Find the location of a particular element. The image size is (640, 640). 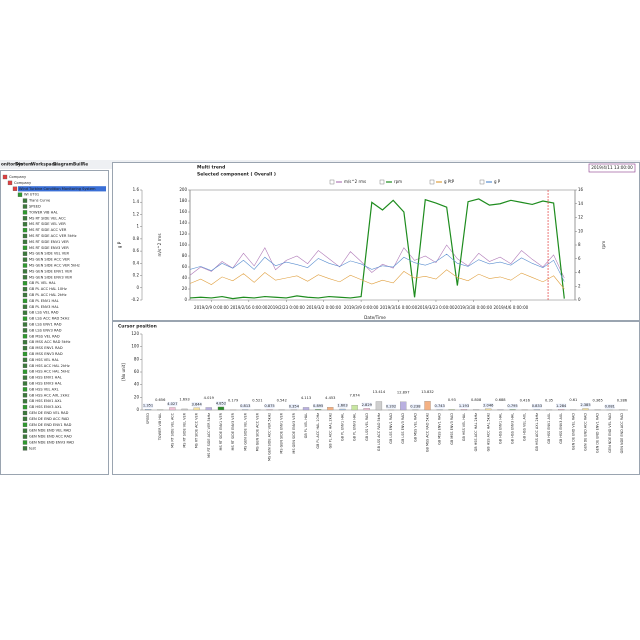

y2-tick-label: 0 is located at coordinates (579, 299).